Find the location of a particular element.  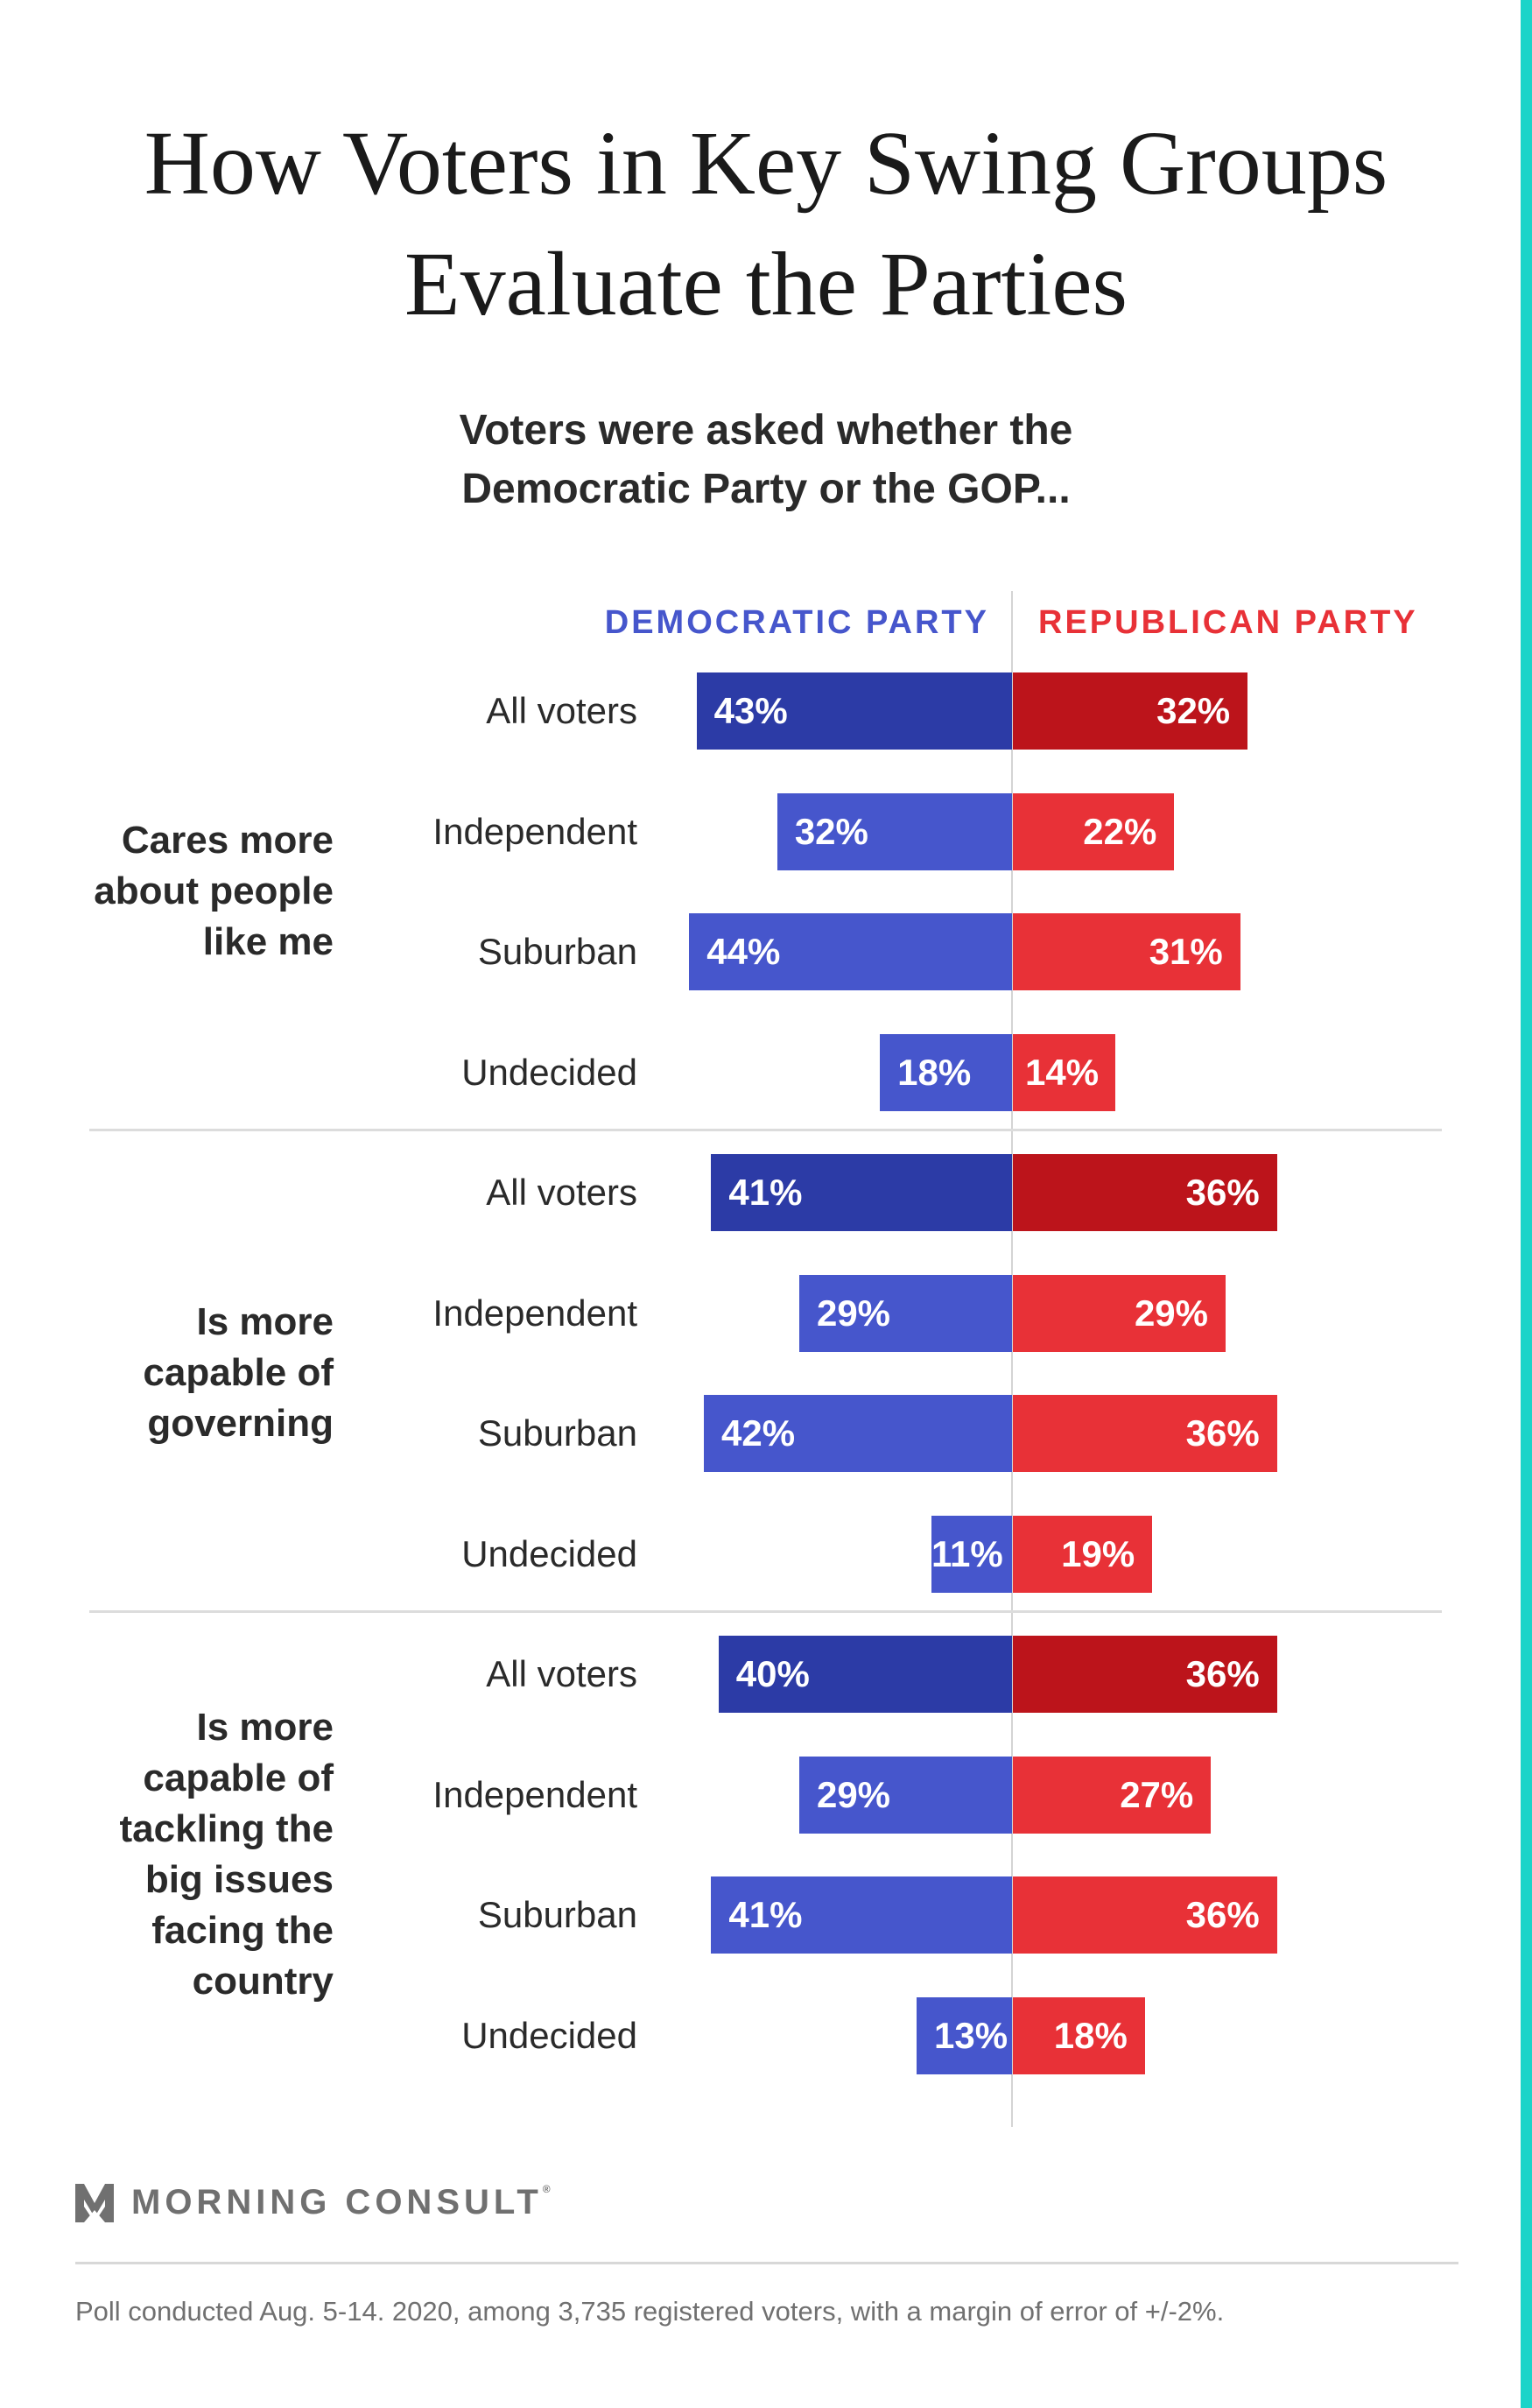

bar-republican: 29% is located at coordinates (1119, 1313).